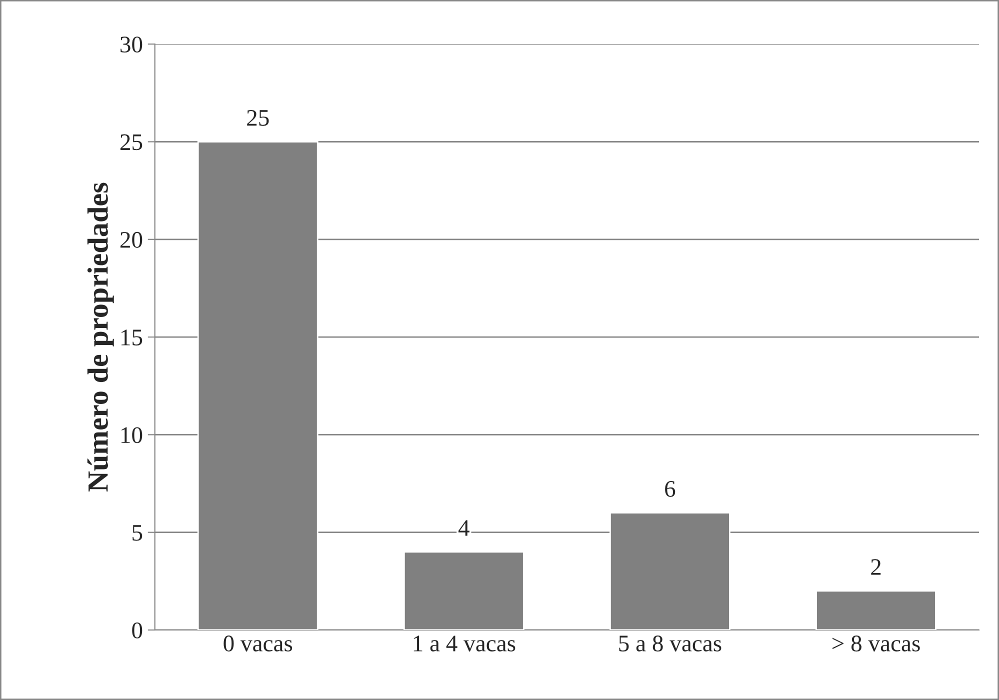 This screenshot has height=700, width=999. What do you see at coordinates (876, 644) in the screenshot?
I see `x-tick-label: > 8 vacas` at bounding box center [876, 644].